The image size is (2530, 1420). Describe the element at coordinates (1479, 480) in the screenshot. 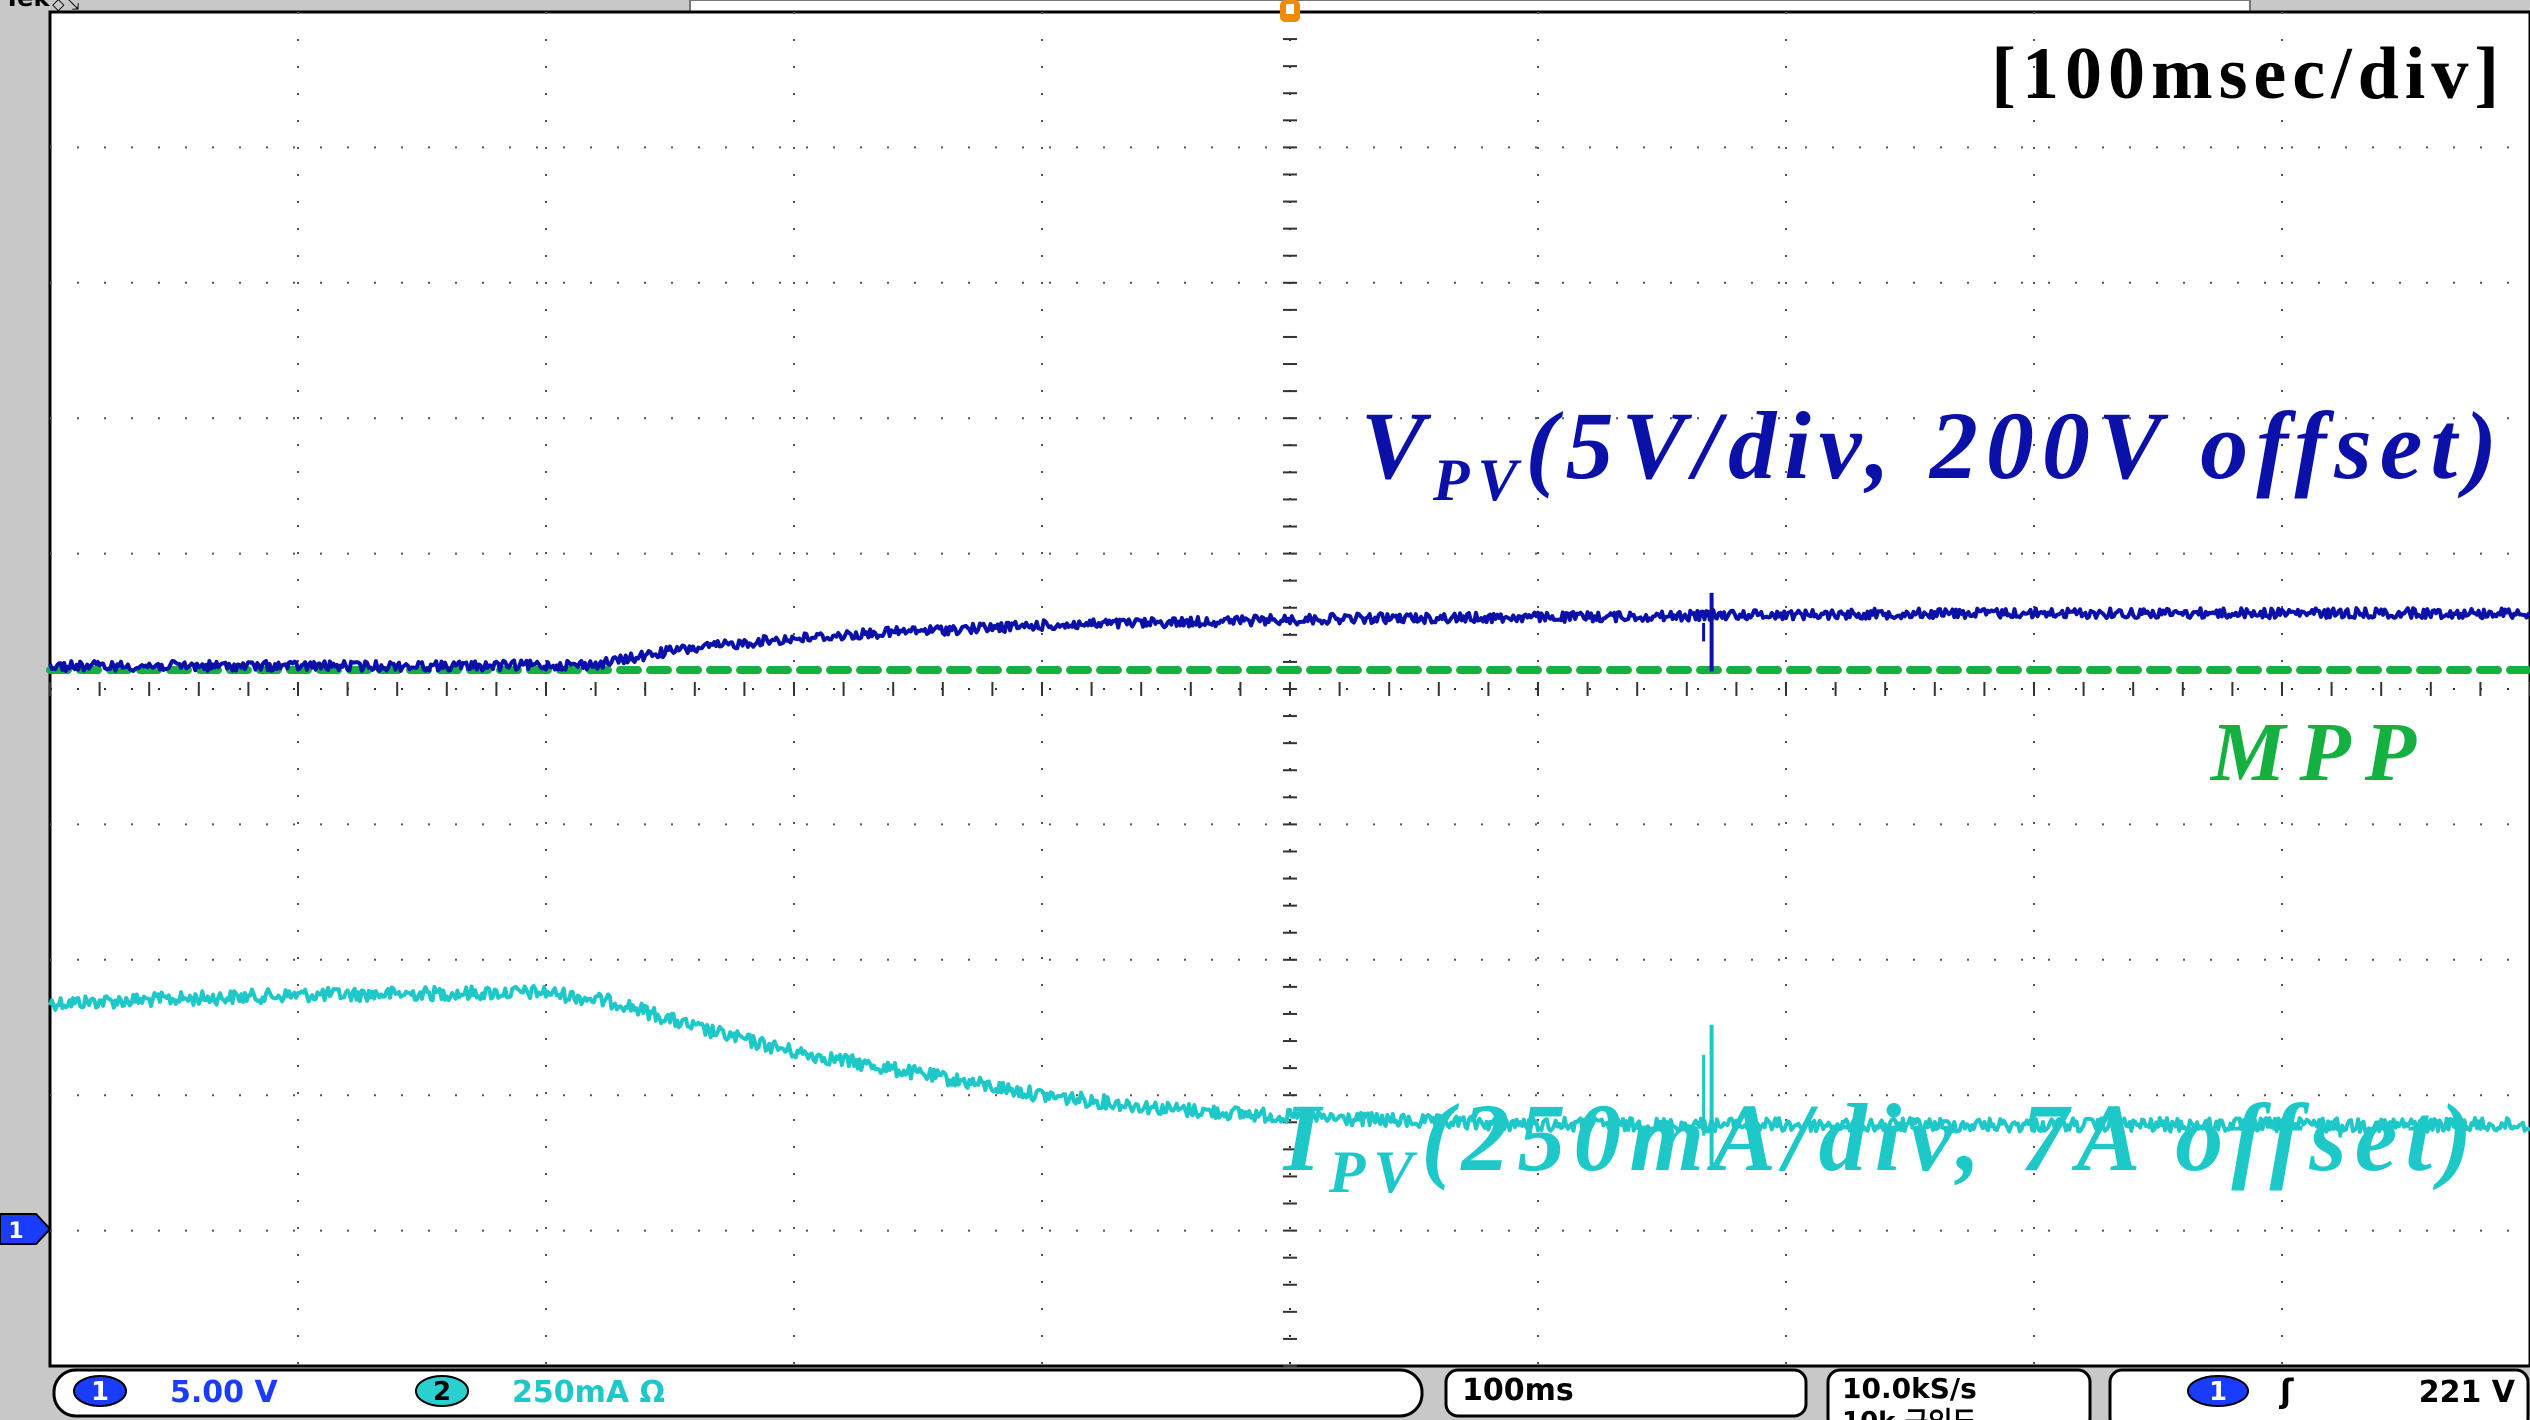

I see `vpv-label-sub: PV` at that location.